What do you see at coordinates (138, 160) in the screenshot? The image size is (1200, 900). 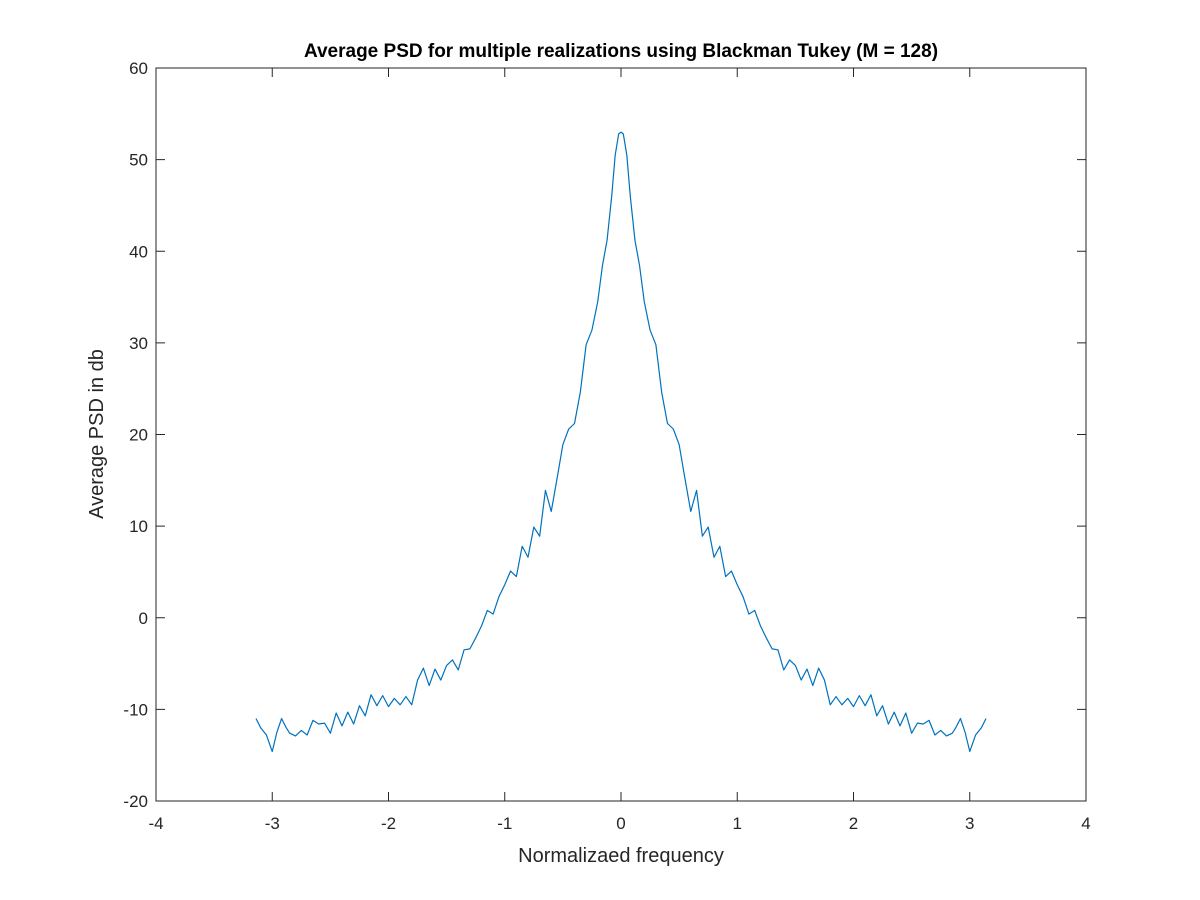 I see `y-tick-label: 50` at bounding box center [138, 160].